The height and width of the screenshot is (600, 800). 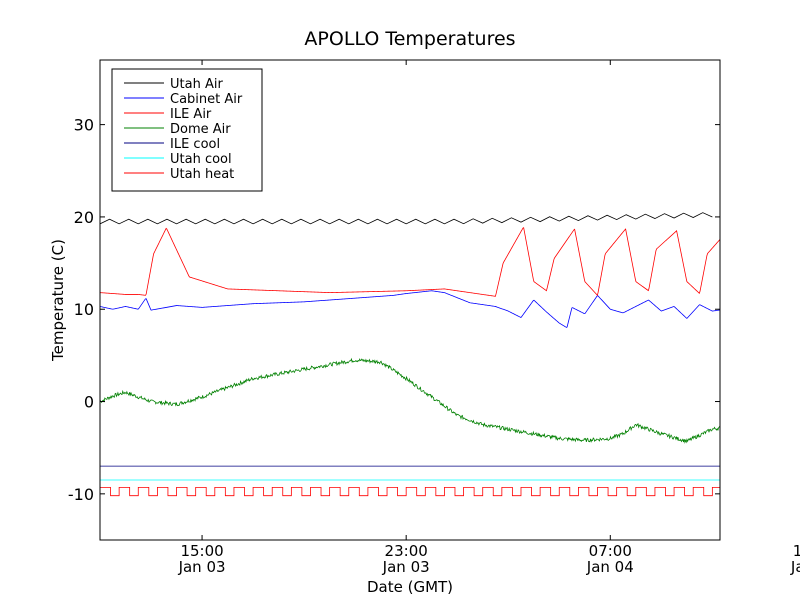 What do you see at coordinates (406, 218) in the screenshot?
I see `series-line-utah-air` at bounding box center [406, 218].